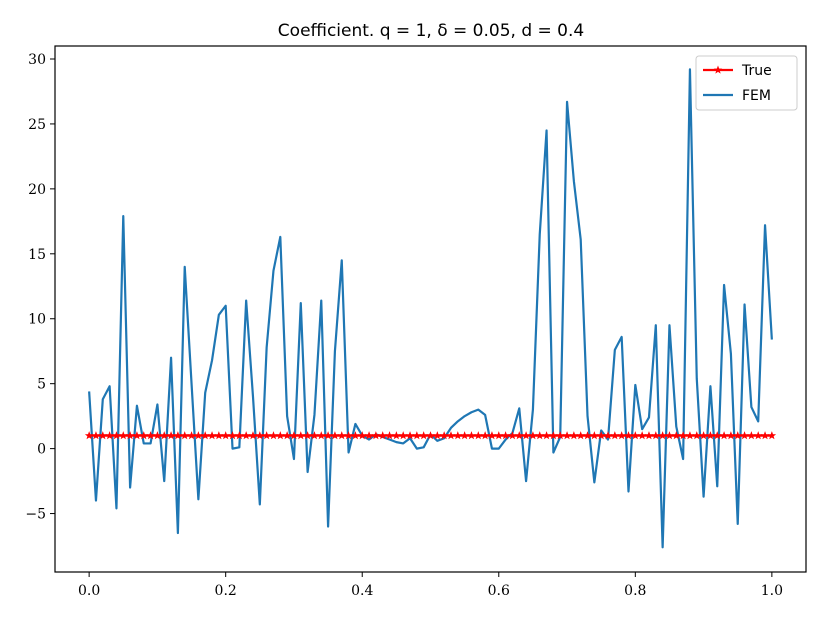  Describe the element at coordinates (362, 591) in the screenshot. I see `x-tick-label: 0.4` at that location.